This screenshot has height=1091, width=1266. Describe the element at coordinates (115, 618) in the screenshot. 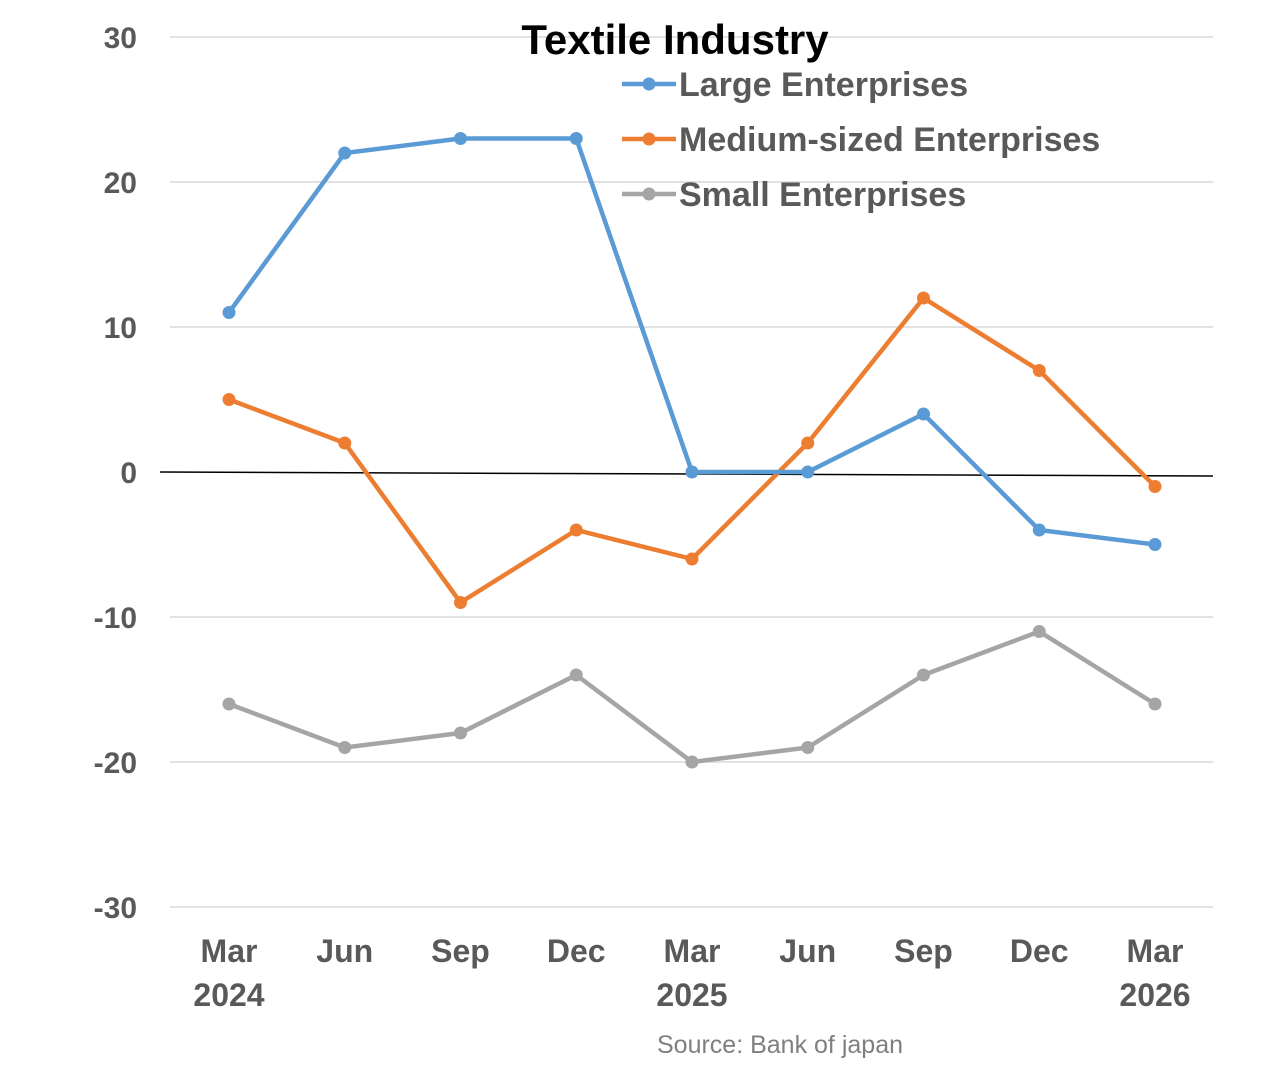

I see `y-tick-label: -10` at that location.